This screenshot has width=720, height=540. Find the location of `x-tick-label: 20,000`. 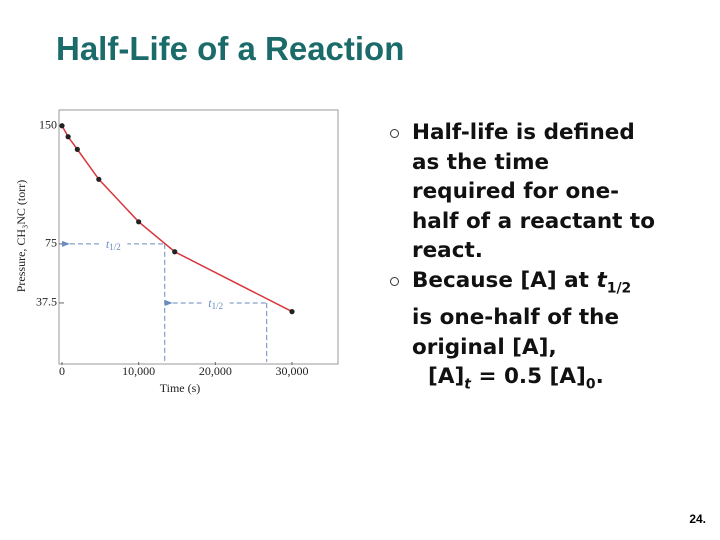

x-tick-label: 20,000 is located at coordinates (215, 371).